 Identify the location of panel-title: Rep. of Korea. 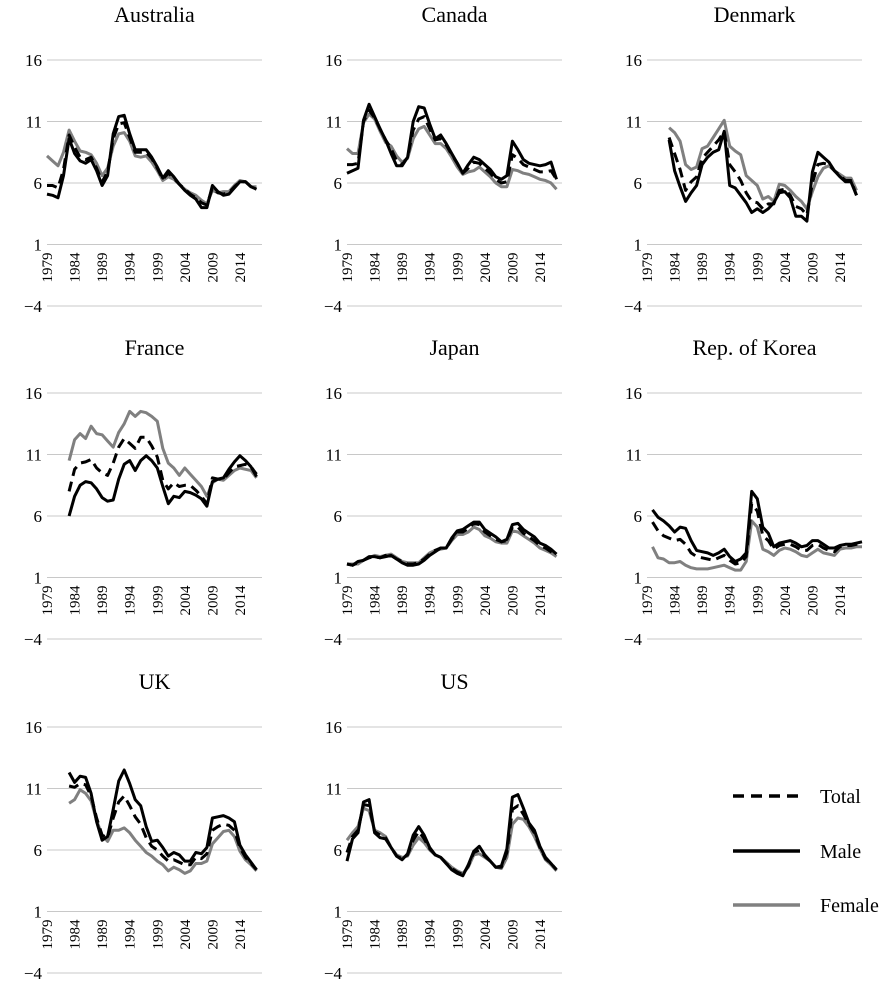
(754, 347).